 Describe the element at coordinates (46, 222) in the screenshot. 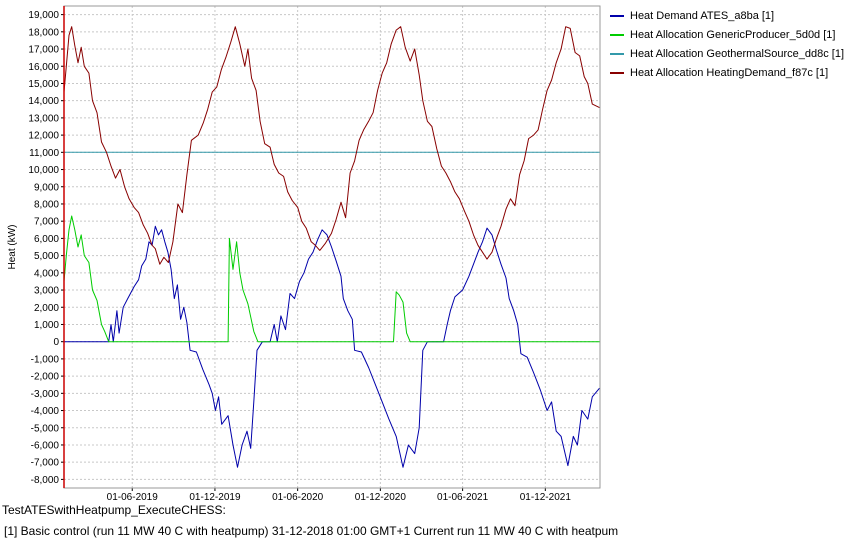

I see `y-tick-label: 7,000` at that location.